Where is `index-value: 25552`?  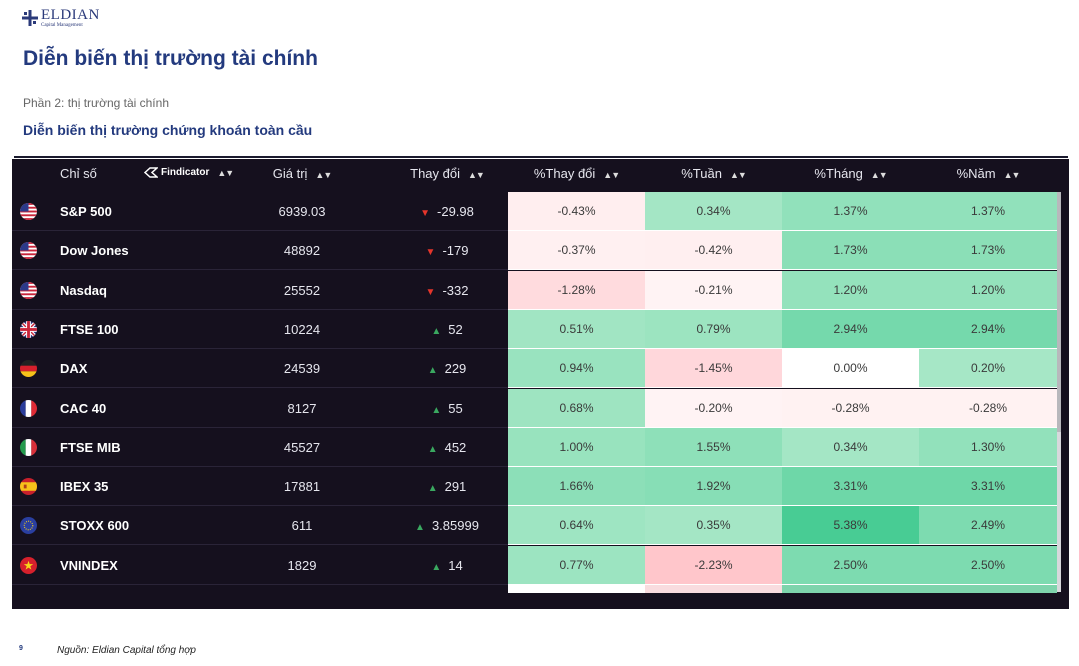 index-value: 25552 is located at coordinates (302, 290).